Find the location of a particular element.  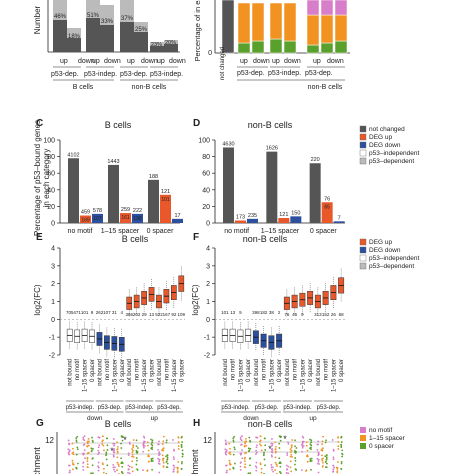

bar-value-label: 188 is located at coordinates (153, 177).